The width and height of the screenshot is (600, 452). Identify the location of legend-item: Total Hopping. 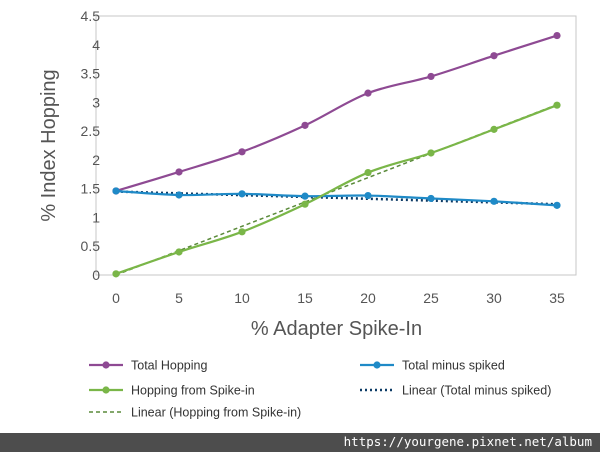
(148, 366).